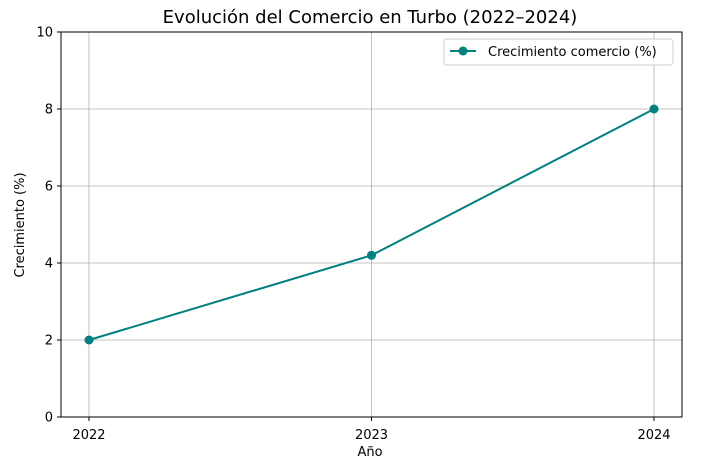  I want to click on legend: Crecimiento comercio (%), so click(558, 52).